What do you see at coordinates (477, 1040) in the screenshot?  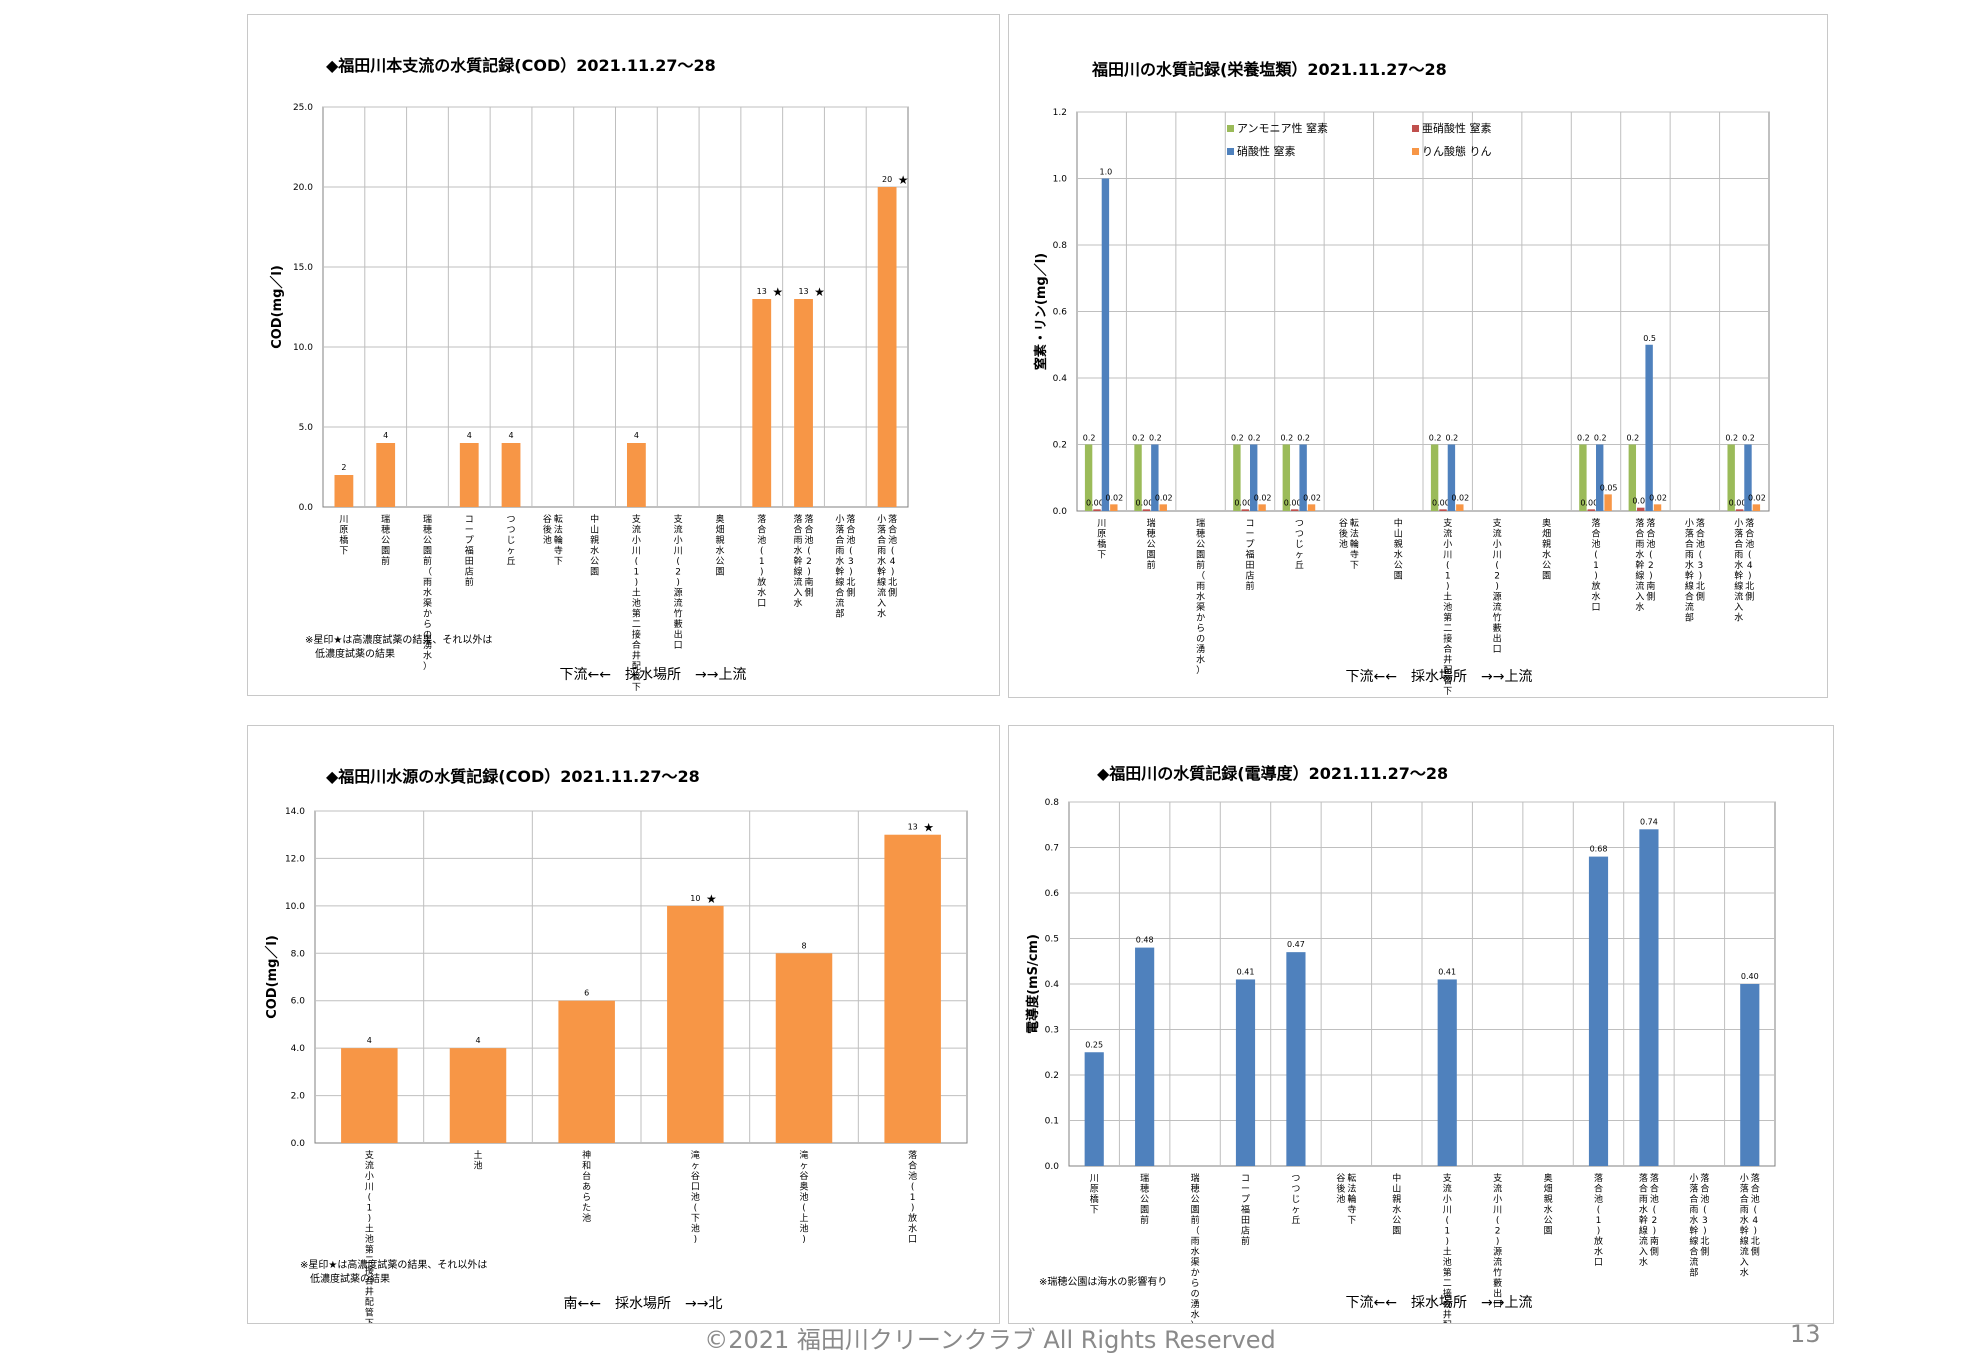 I see `chart3-data-label: 4` at bounding box center [477, 1040].